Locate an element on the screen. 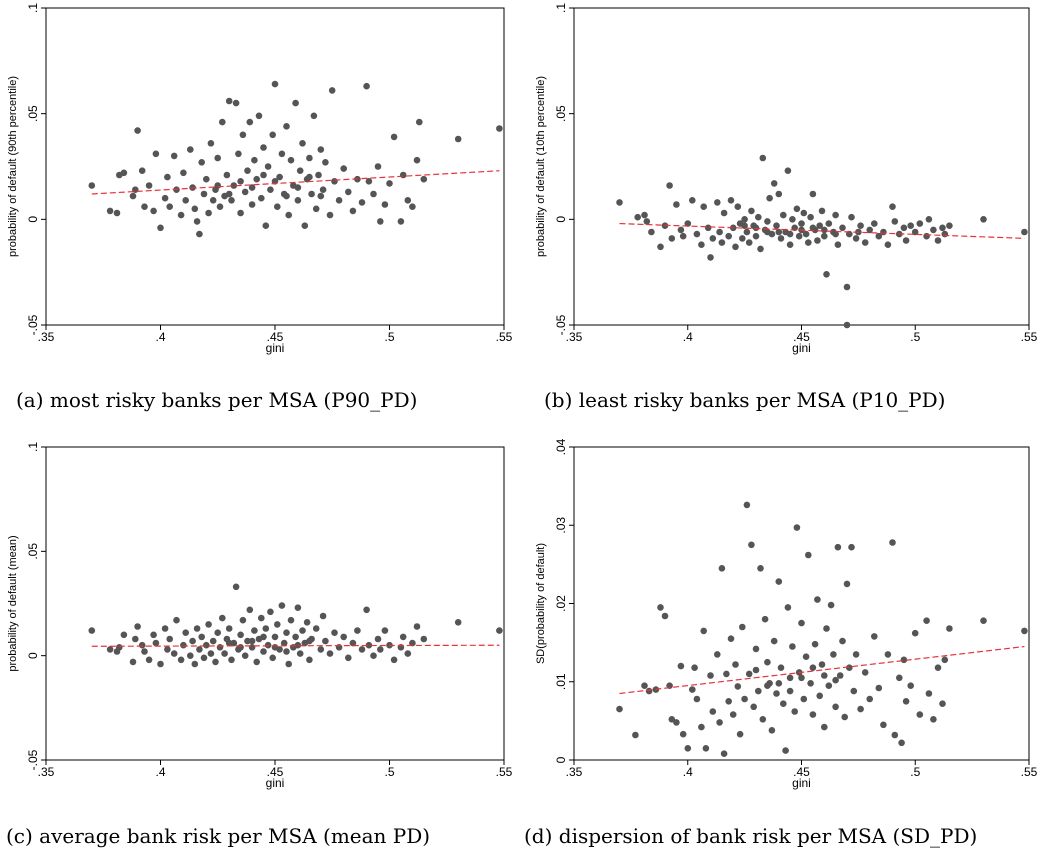  fit-line is located at coordinates (822, 670).